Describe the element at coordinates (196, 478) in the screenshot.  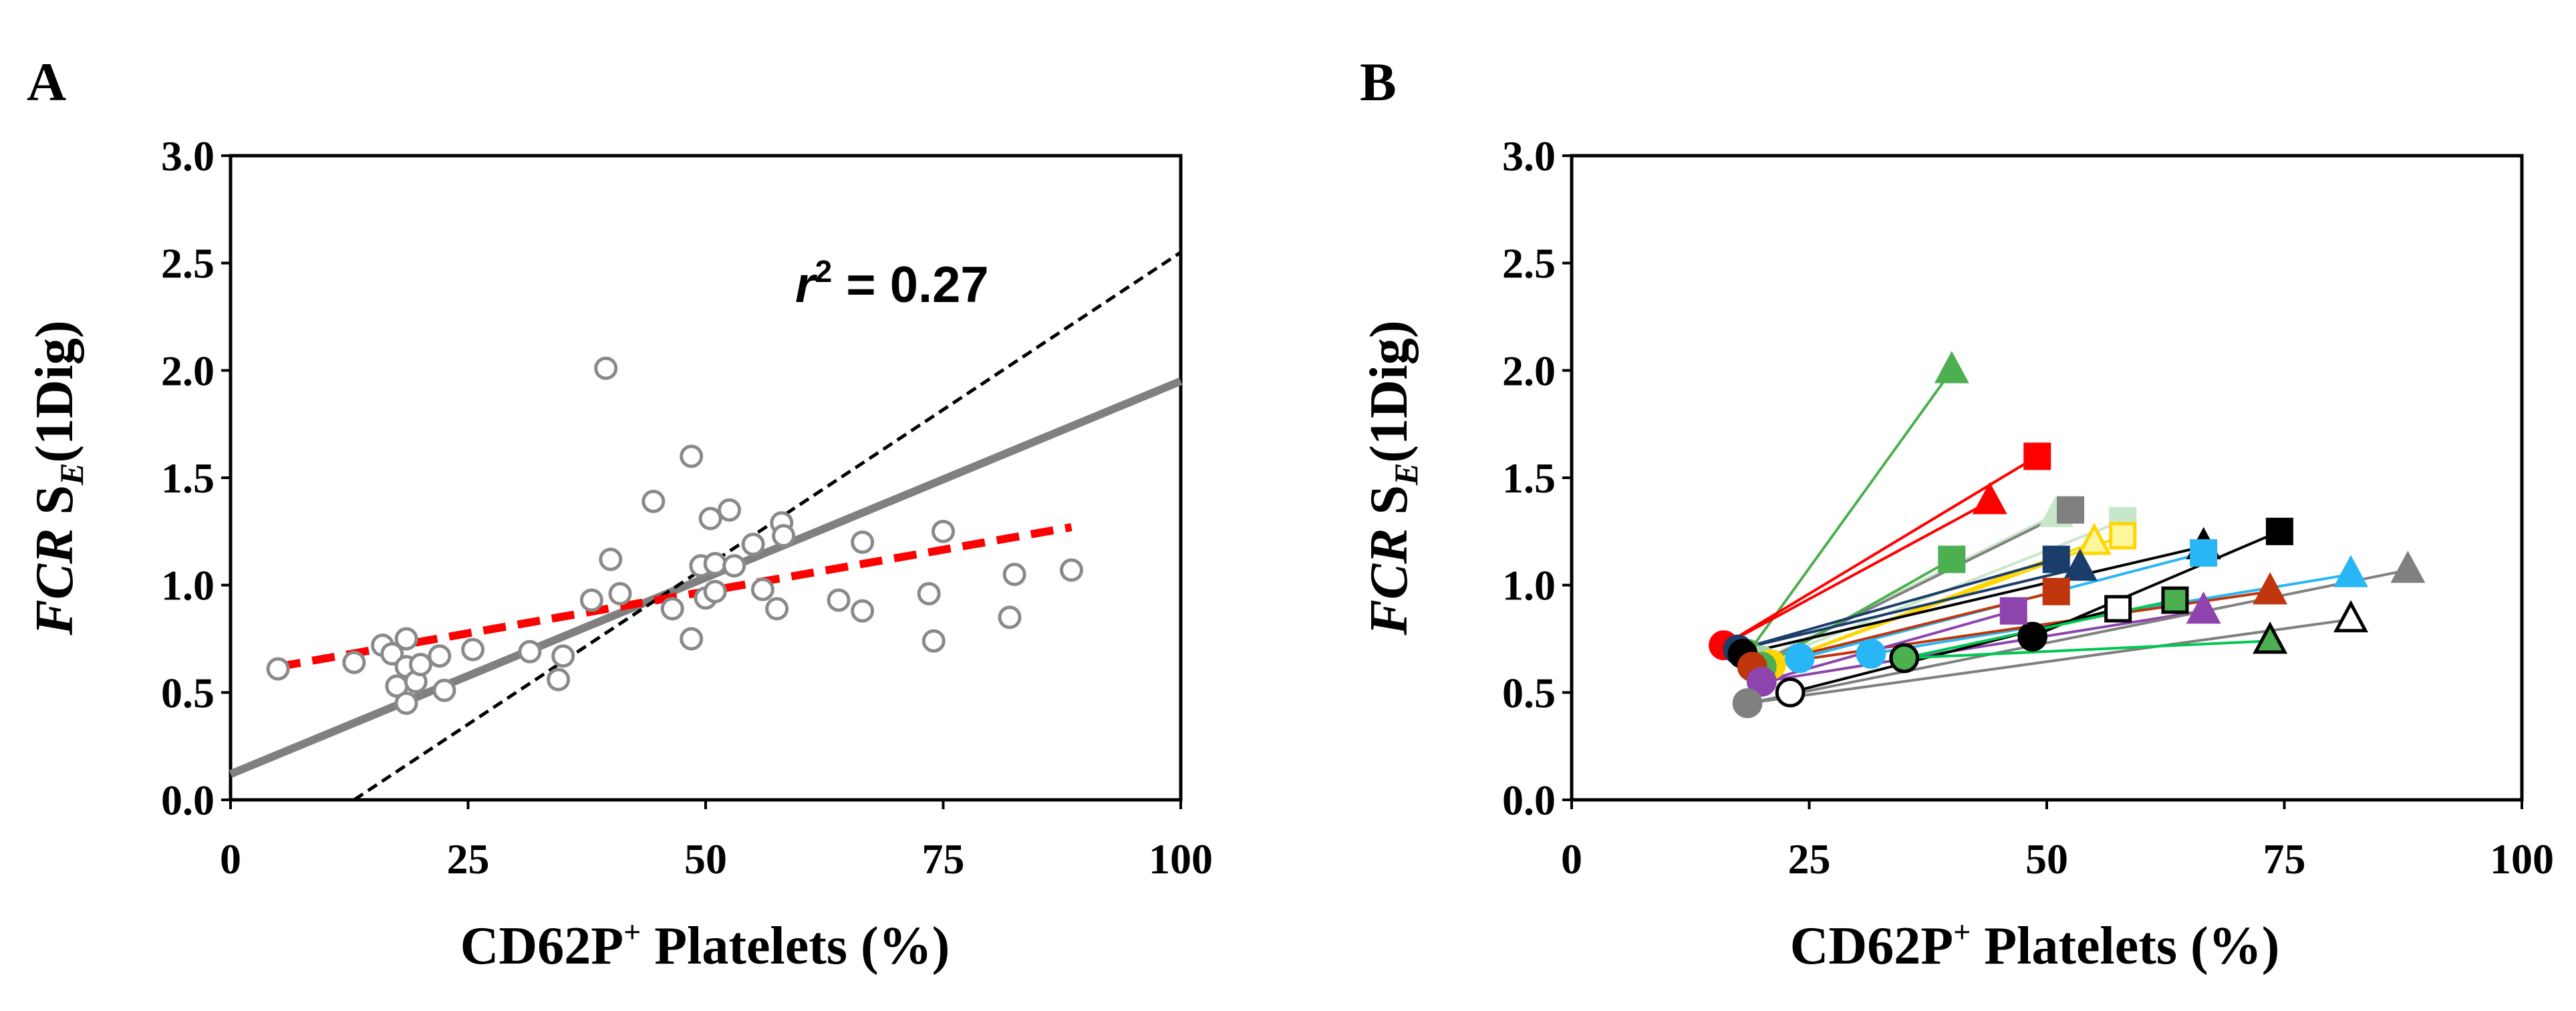
I see `panel-a-y-ticks: 0.0 0.5 1.0 1.5 2.0 2.5 3.0` at that location.